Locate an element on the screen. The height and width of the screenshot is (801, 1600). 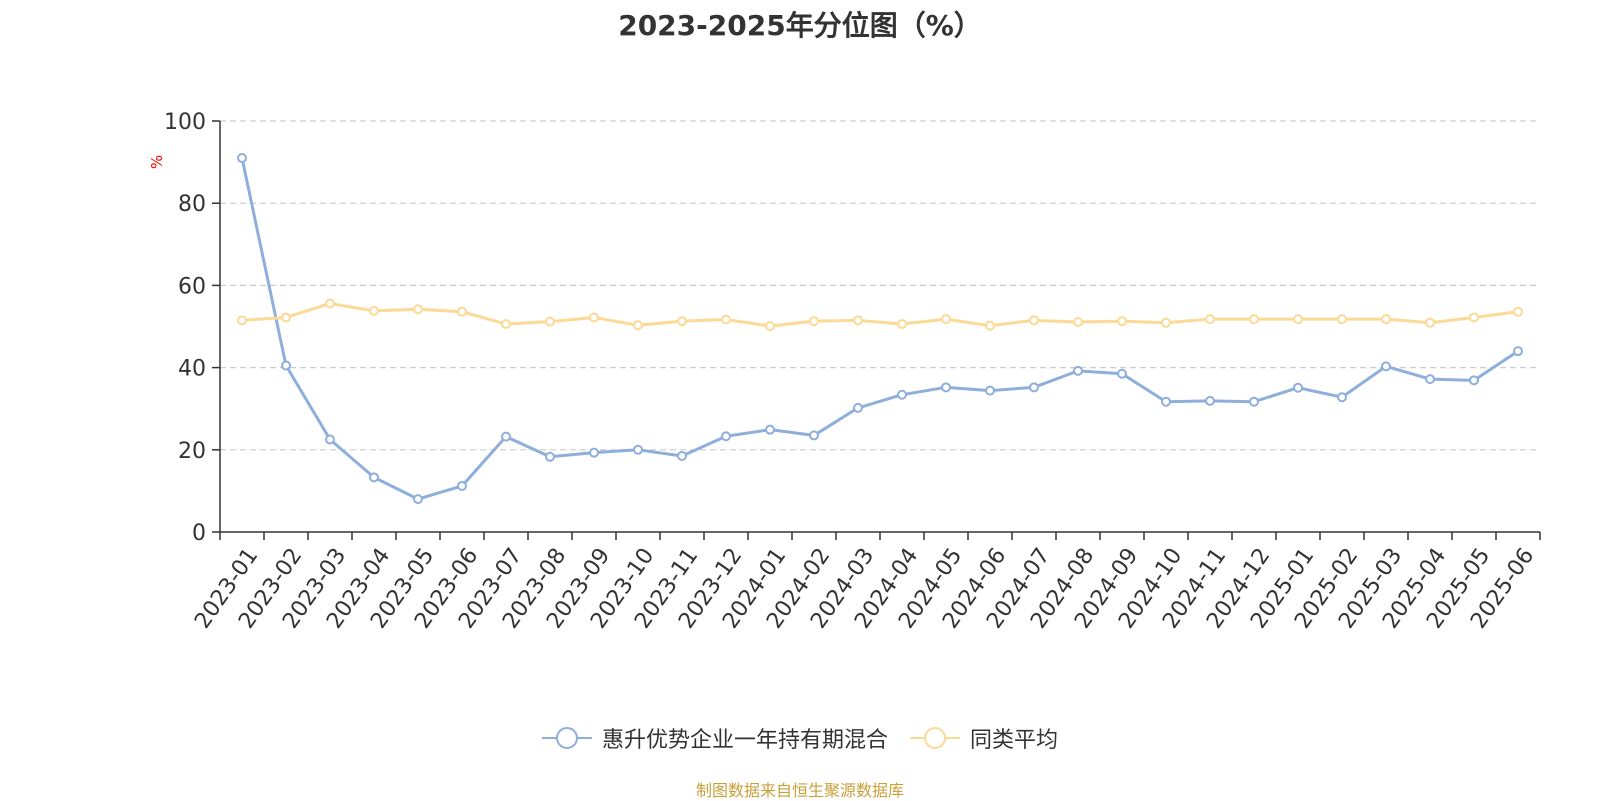
source-note: 制图数据来自恒生聚源数据库 is located at coordinates (799, 790).